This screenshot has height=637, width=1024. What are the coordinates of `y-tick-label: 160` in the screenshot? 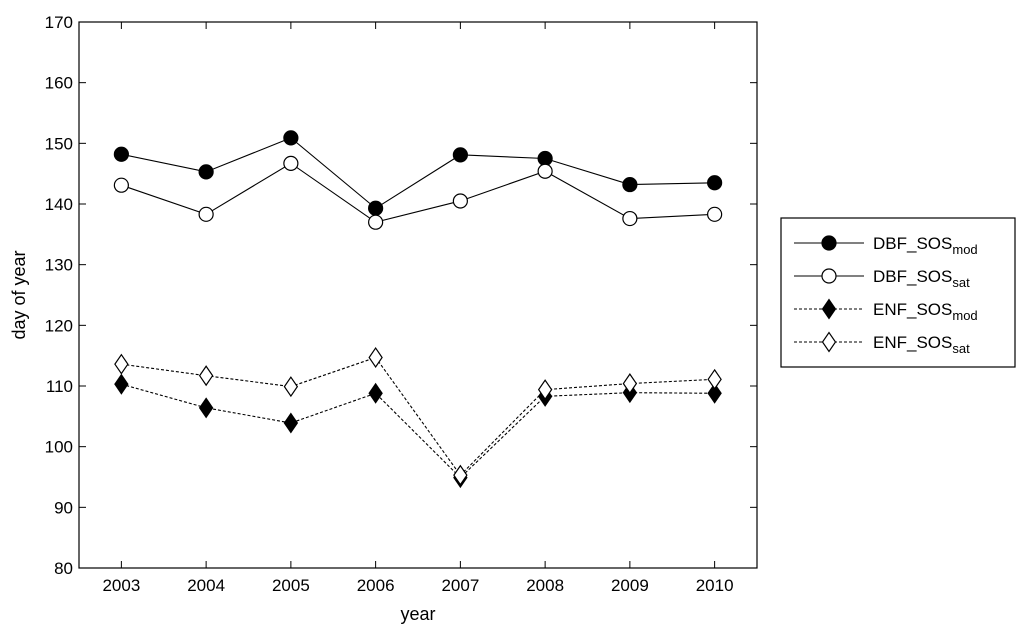 It's located at (59, 83).